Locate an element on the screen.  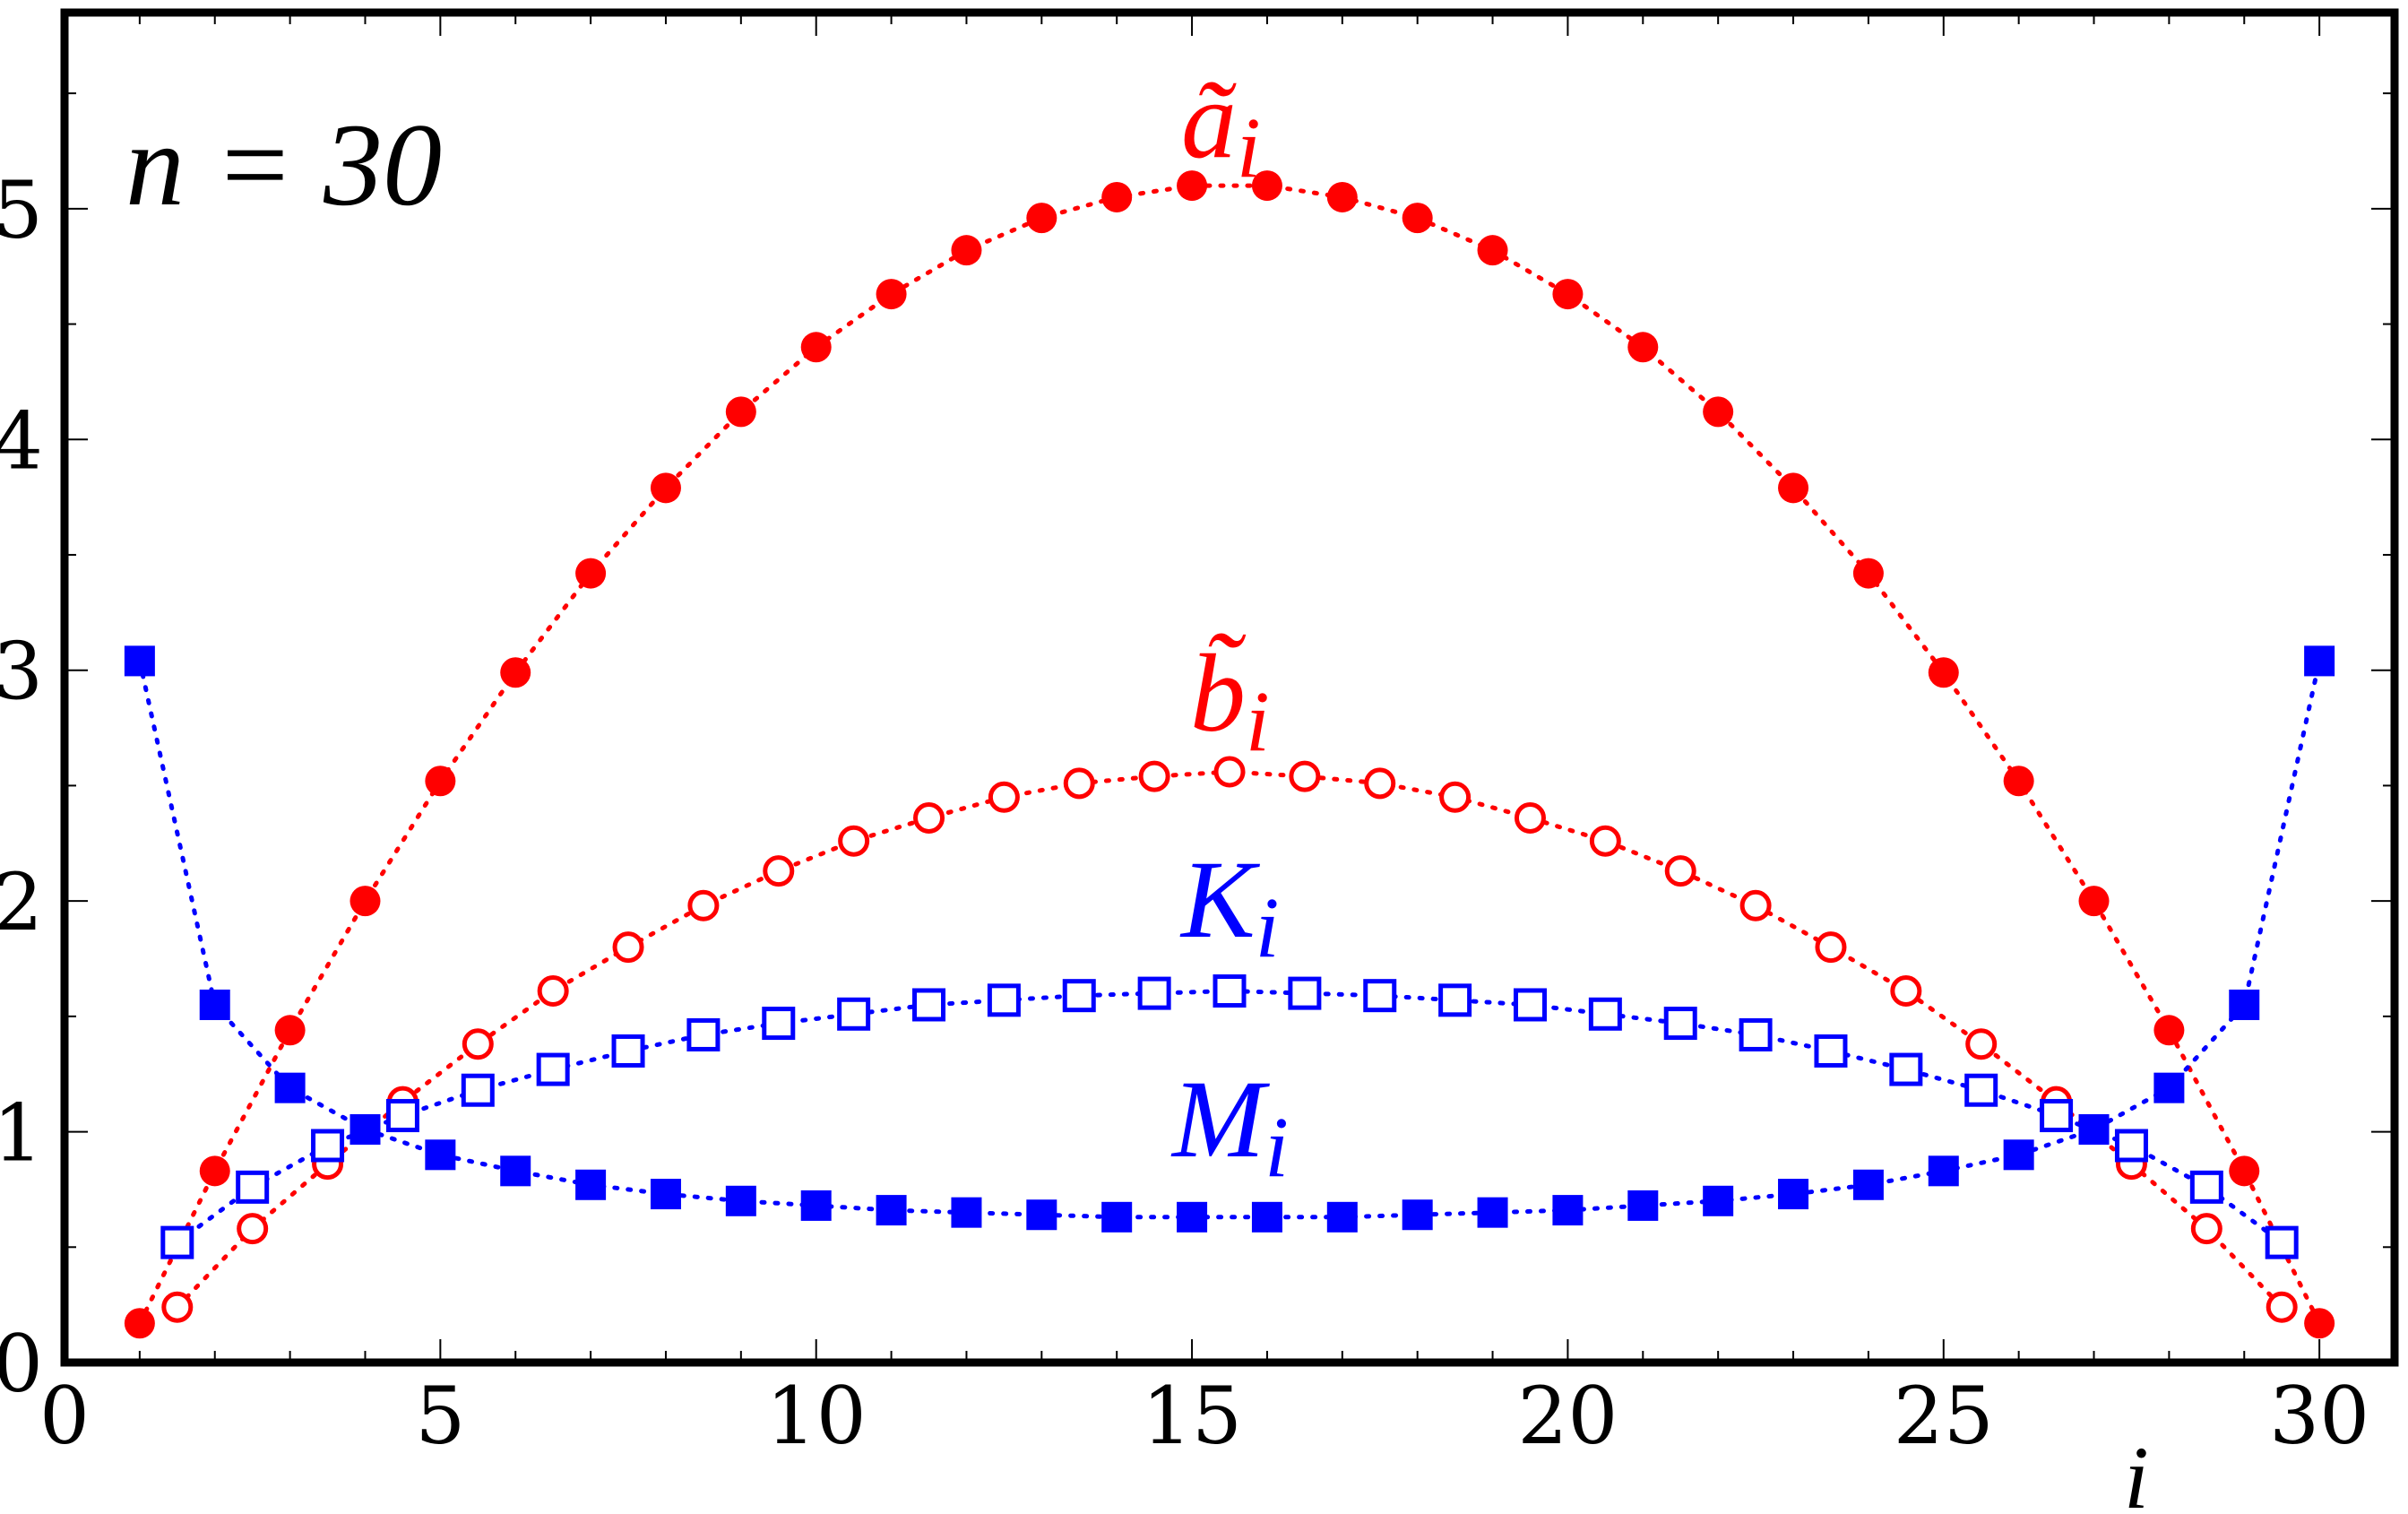
label-k-base: K is located at coordinates (1220, 899).